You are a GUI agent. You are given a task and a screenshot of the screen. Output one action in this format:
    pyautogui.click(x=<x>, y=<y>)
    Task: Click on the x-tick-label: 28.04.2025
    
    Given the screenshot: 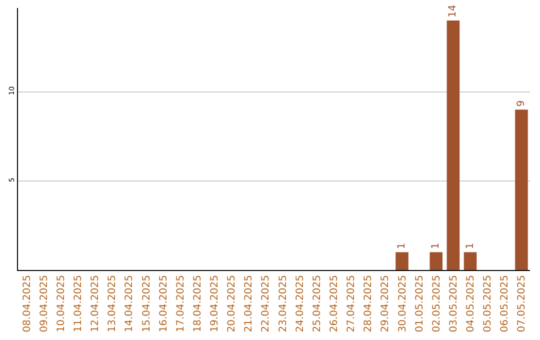 What is the action you would take?
    pyautogui.click(x=368, y=303)
    